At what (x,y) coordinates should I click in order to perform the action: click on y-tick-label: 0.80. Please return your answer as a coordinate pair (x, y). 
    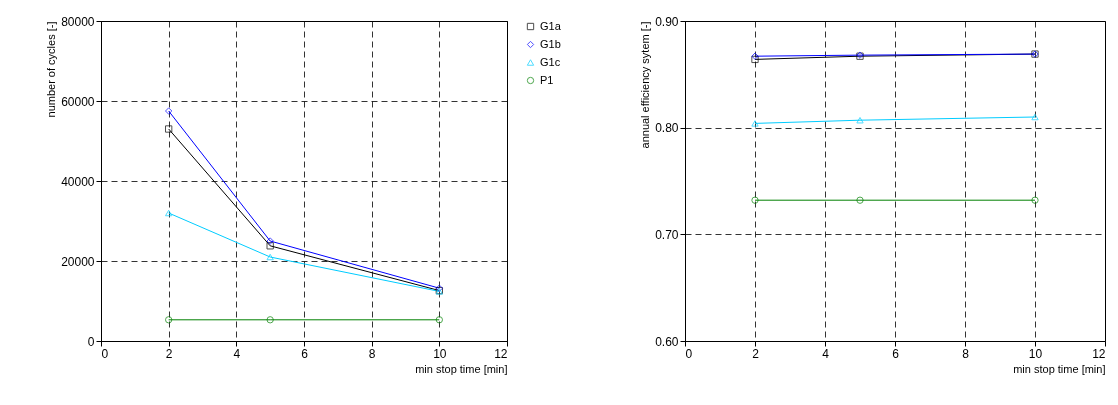
    Looking at the image, I should click on (667, 128).